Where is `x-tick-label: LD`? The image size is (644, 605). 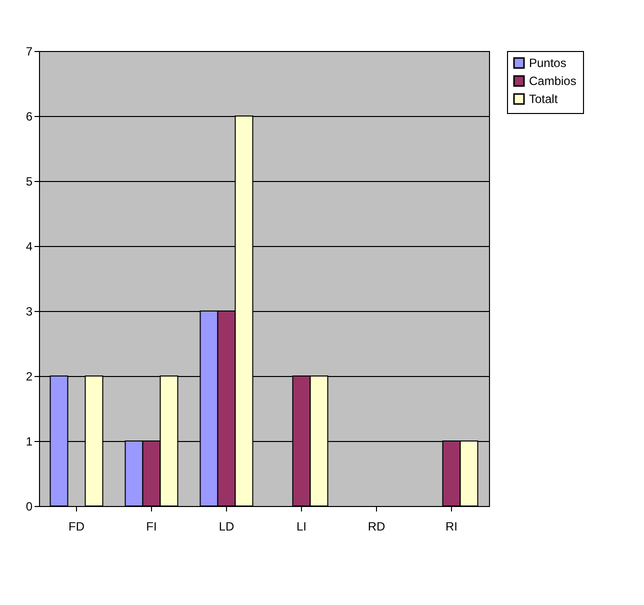 x-tick-label: LD is located at coordinates (226, 527).